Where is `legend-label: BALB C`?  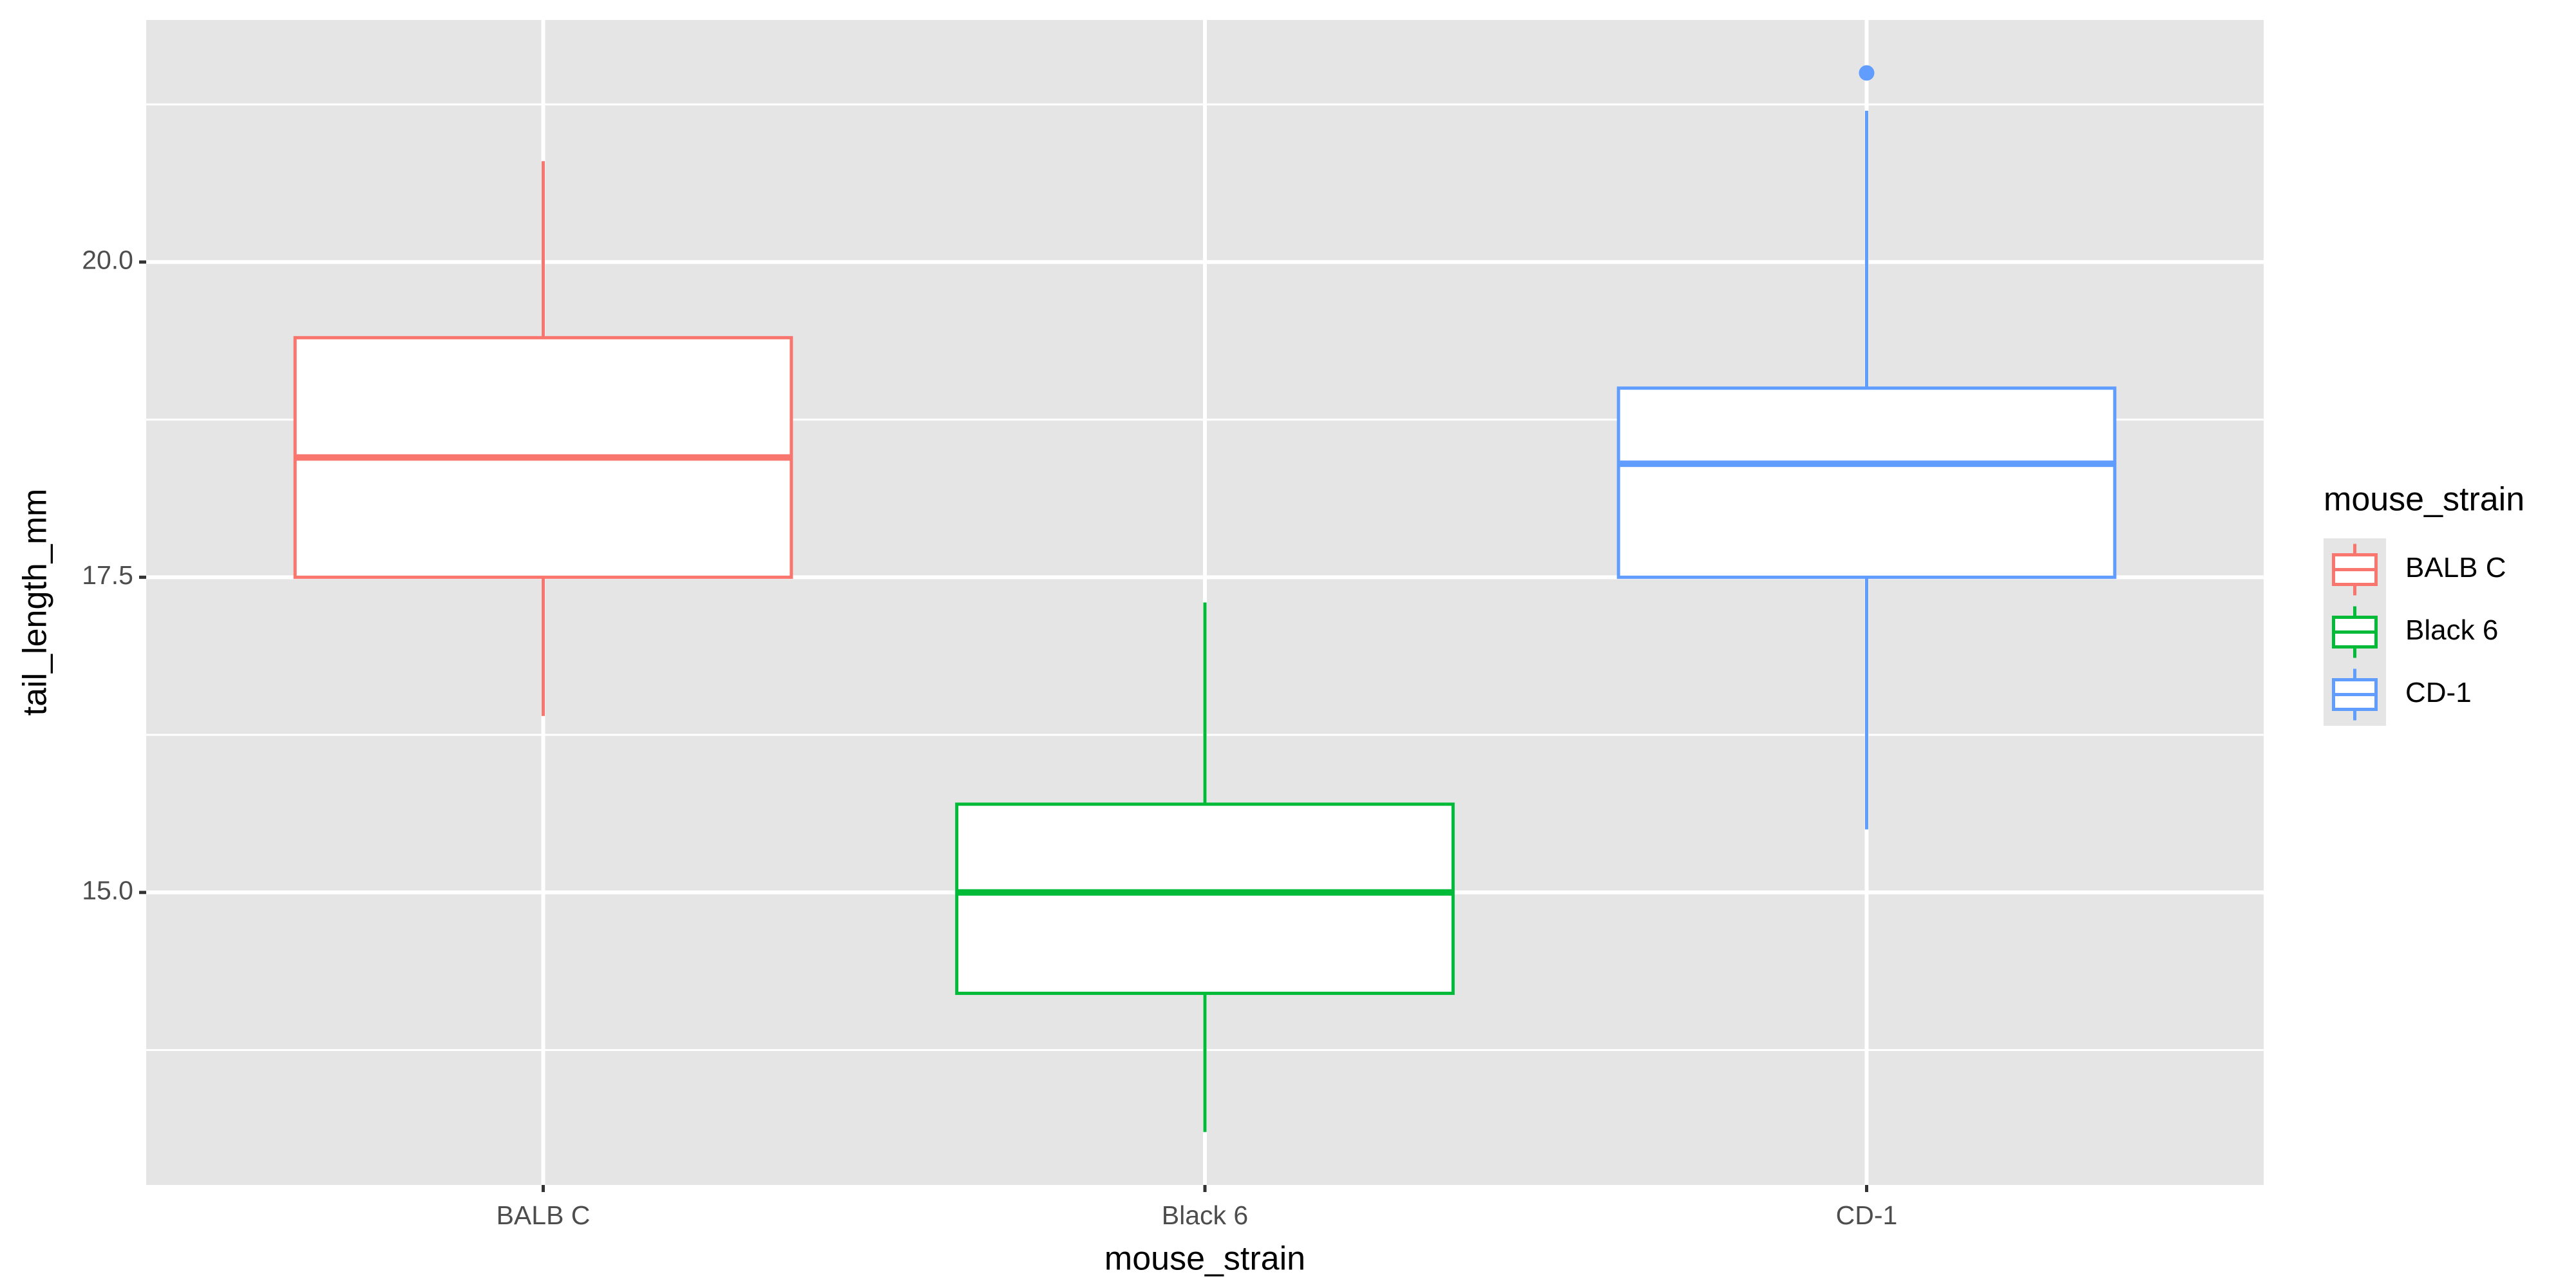
legend-label: BALB C is located at coordinates (2456, 567).